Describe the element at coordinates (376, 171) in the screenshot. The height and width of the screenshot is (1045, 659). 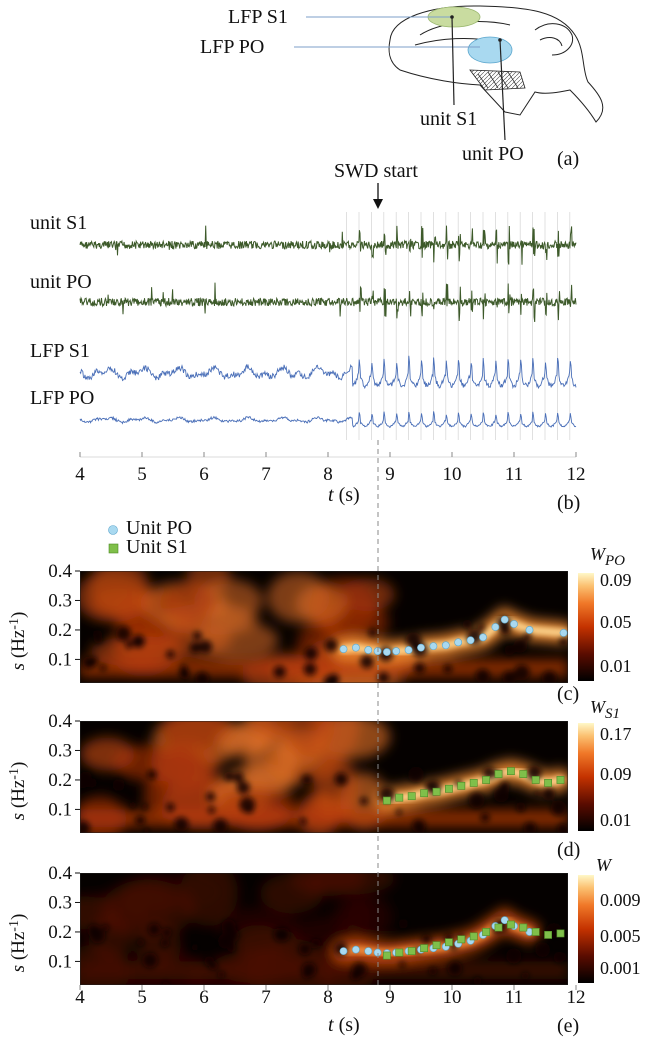
I see `swd-start-label: SWD start` at that location.